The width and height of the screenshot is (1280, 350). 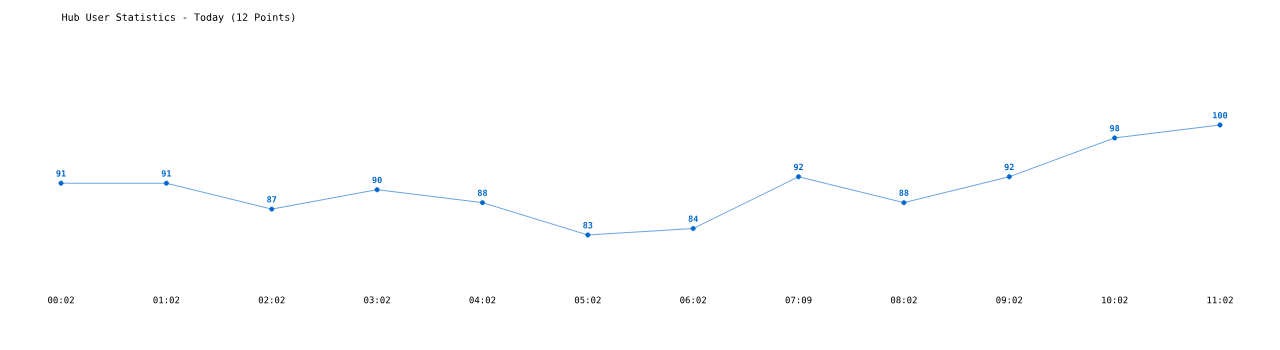 I want to click on x-tick-label: 01:02, so click(x=166, y=300).